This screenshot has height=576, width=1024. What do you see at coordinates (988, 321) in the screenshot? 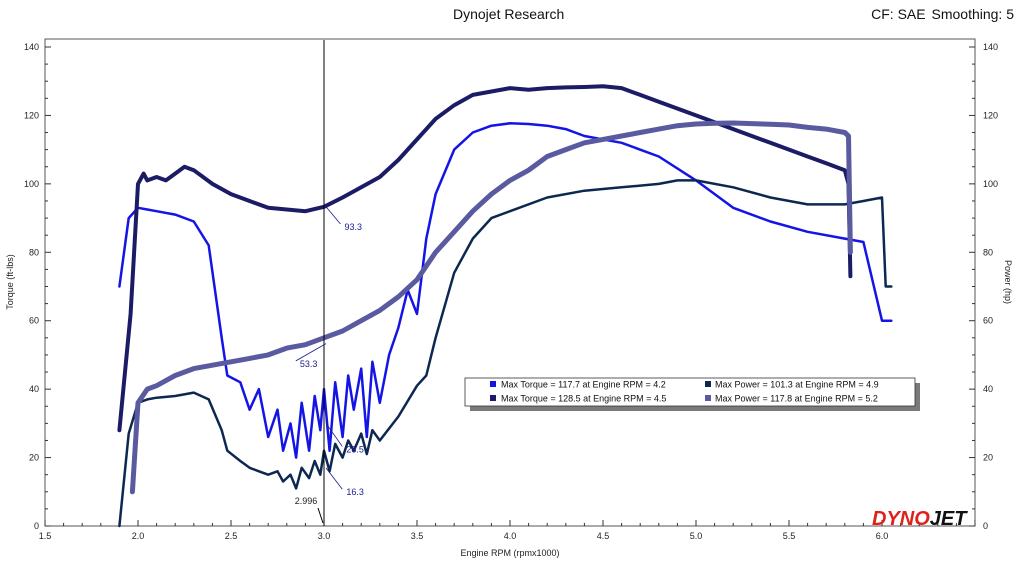
I see `y-right-tick-label: 60` at bounding box center [988, 321].